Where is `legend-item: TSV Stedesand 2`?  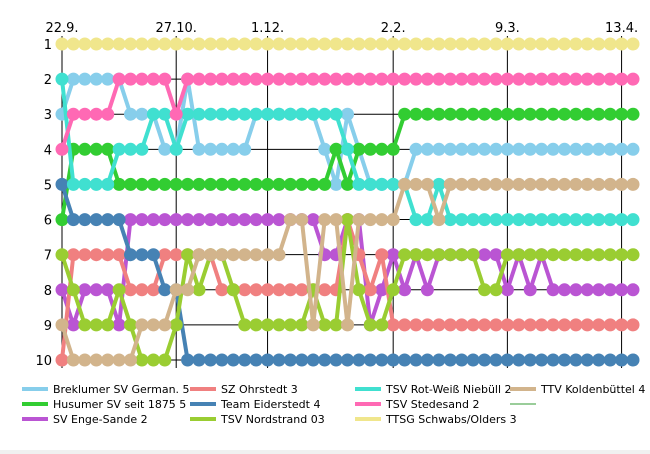 legend-item: TSV Stedesand 2 is located at coordinates (417, 405).